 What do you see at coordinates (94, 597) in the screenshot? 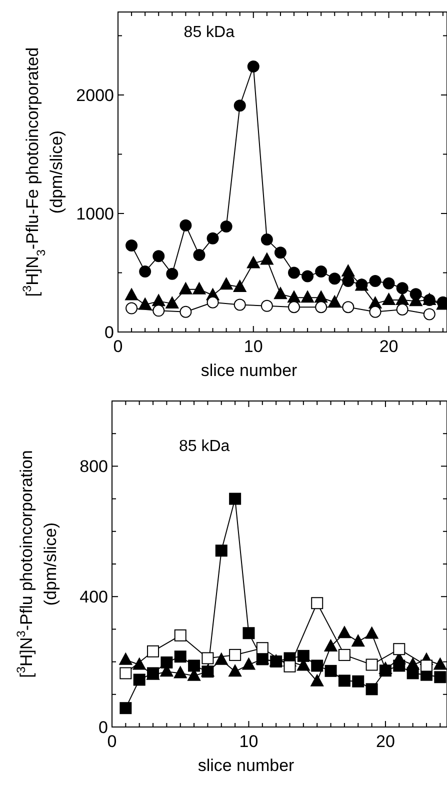
I see `y-tick-label: 400` at bounding box center [94, 597].